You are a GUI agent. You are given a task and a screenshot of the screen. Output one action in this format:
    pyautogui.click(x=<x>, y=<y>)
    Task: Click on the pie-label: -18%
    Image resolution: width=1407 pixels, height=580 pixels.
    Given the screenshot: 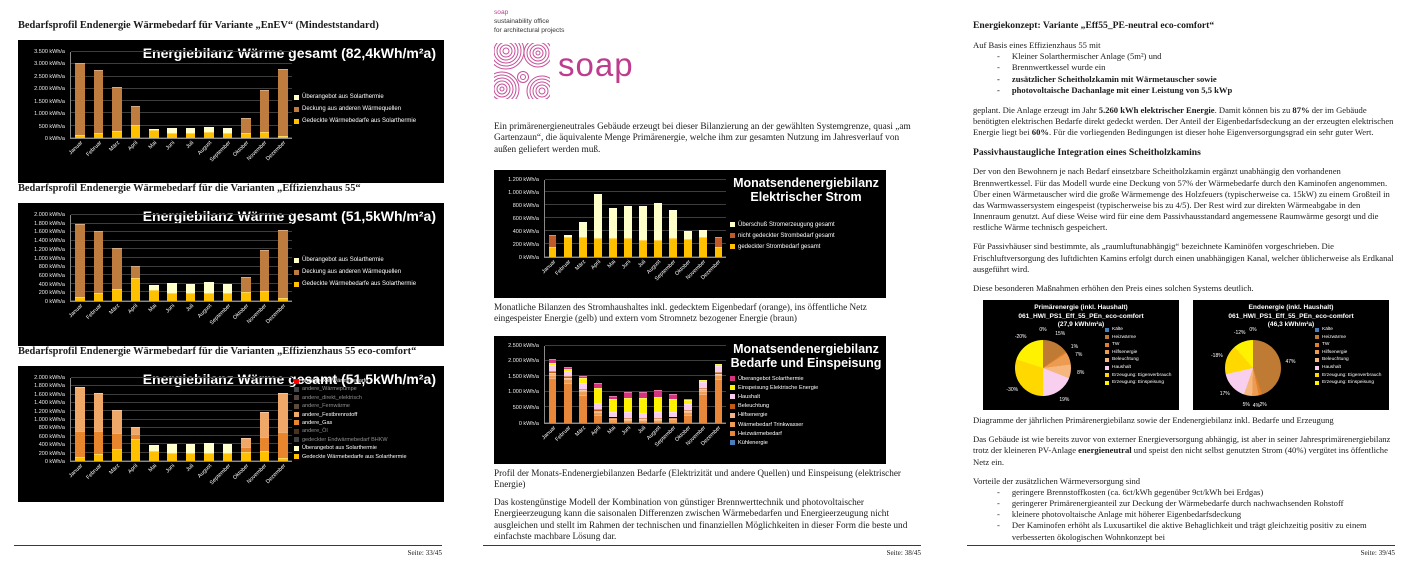 What is the action you would take?
    pyautogui.click(x=1217, y=356)
    